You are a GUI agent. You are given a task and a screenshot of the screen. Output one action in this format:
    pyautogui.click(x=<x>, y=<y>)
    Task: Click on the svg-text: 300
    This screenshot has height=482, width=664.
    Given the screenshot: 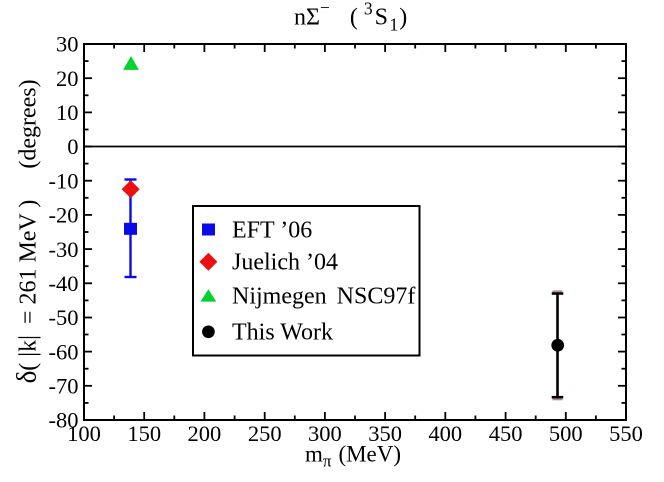 What is the action you would take?
    pyautogui.click(x=325, y=433)
    